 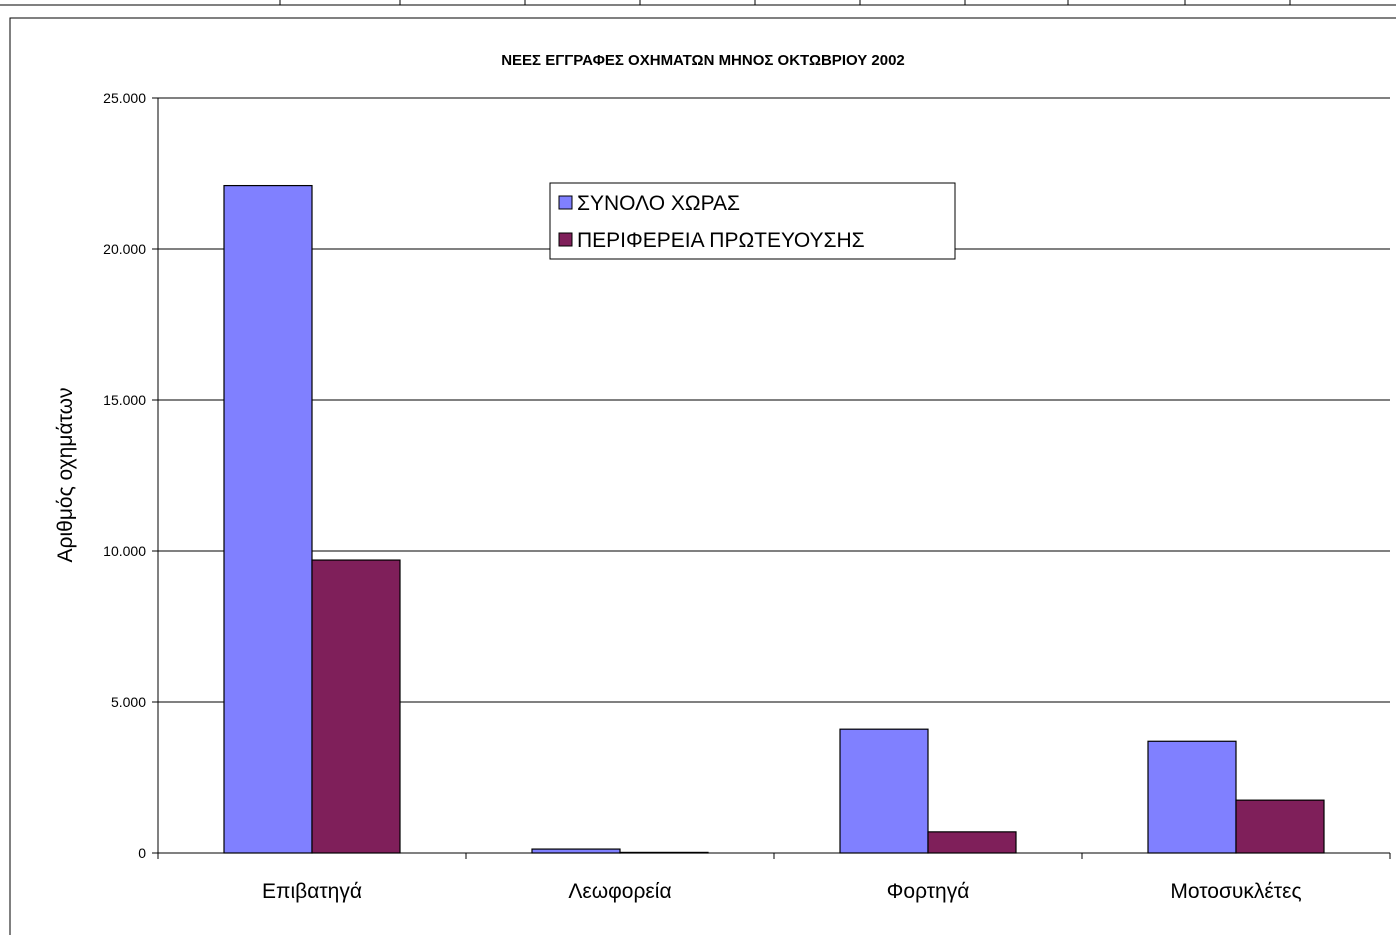 What do you see at coordinates (782, 891) in the screenshot?
I see `x-category-labels: Επιβατηγά Λεωφορεία Φορτηγά Μοτοσυκλέτες` at bounding box center [782, 891].